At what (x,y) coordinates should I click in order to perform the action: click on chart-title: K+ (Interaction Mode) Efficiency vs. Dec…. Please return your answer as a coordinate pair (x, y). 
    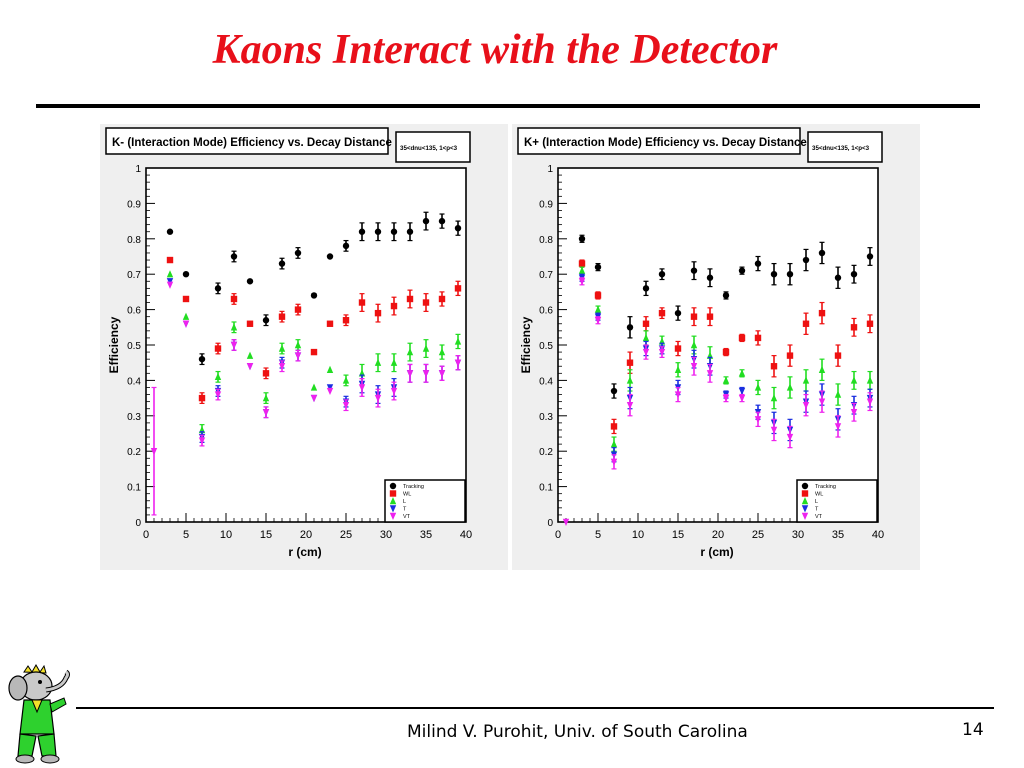
    Looking at the image, I should click on (665, 143).